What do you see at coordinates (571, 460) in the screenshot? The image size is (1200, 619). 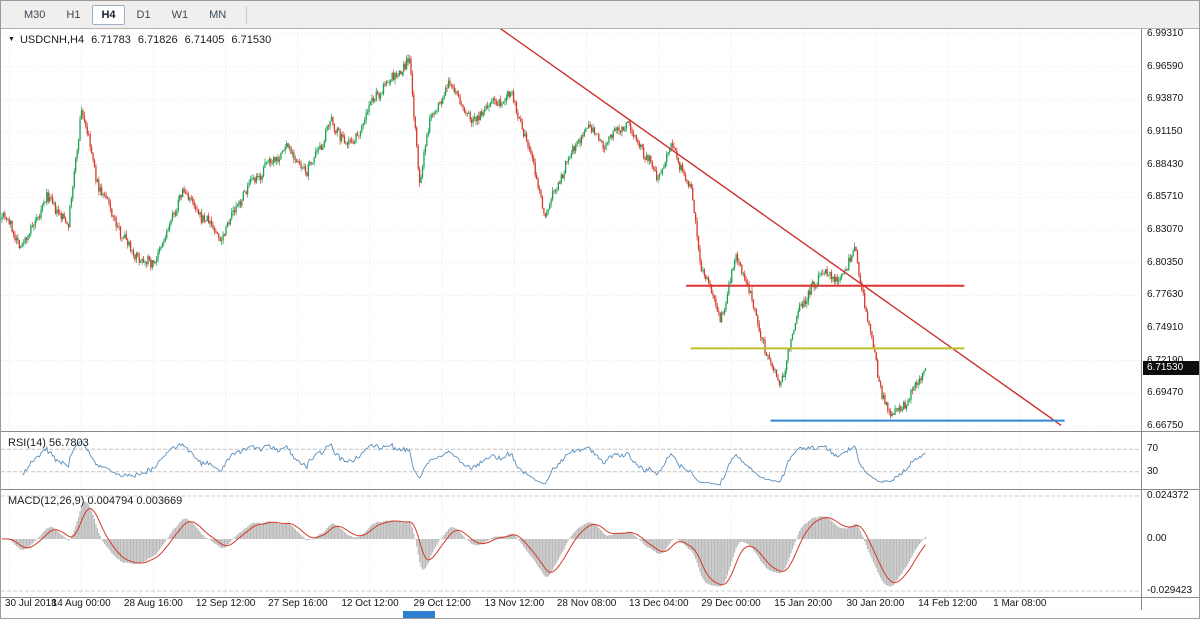 I see `rsi-canvas` at bounding box center [571, 460].